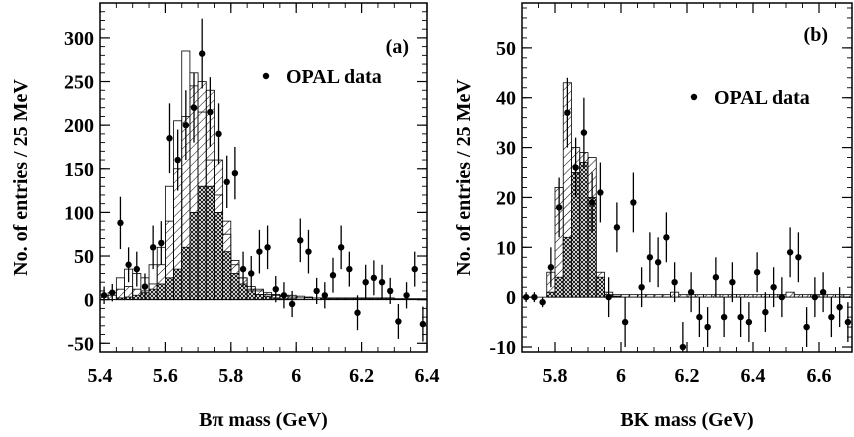 Image resolution: width=854 pixels, height=437 pixels. What do you see at coordinates (506, 99) in the screenshot?
I see `y-tick-label: 40` at bounding box center [506, 99].